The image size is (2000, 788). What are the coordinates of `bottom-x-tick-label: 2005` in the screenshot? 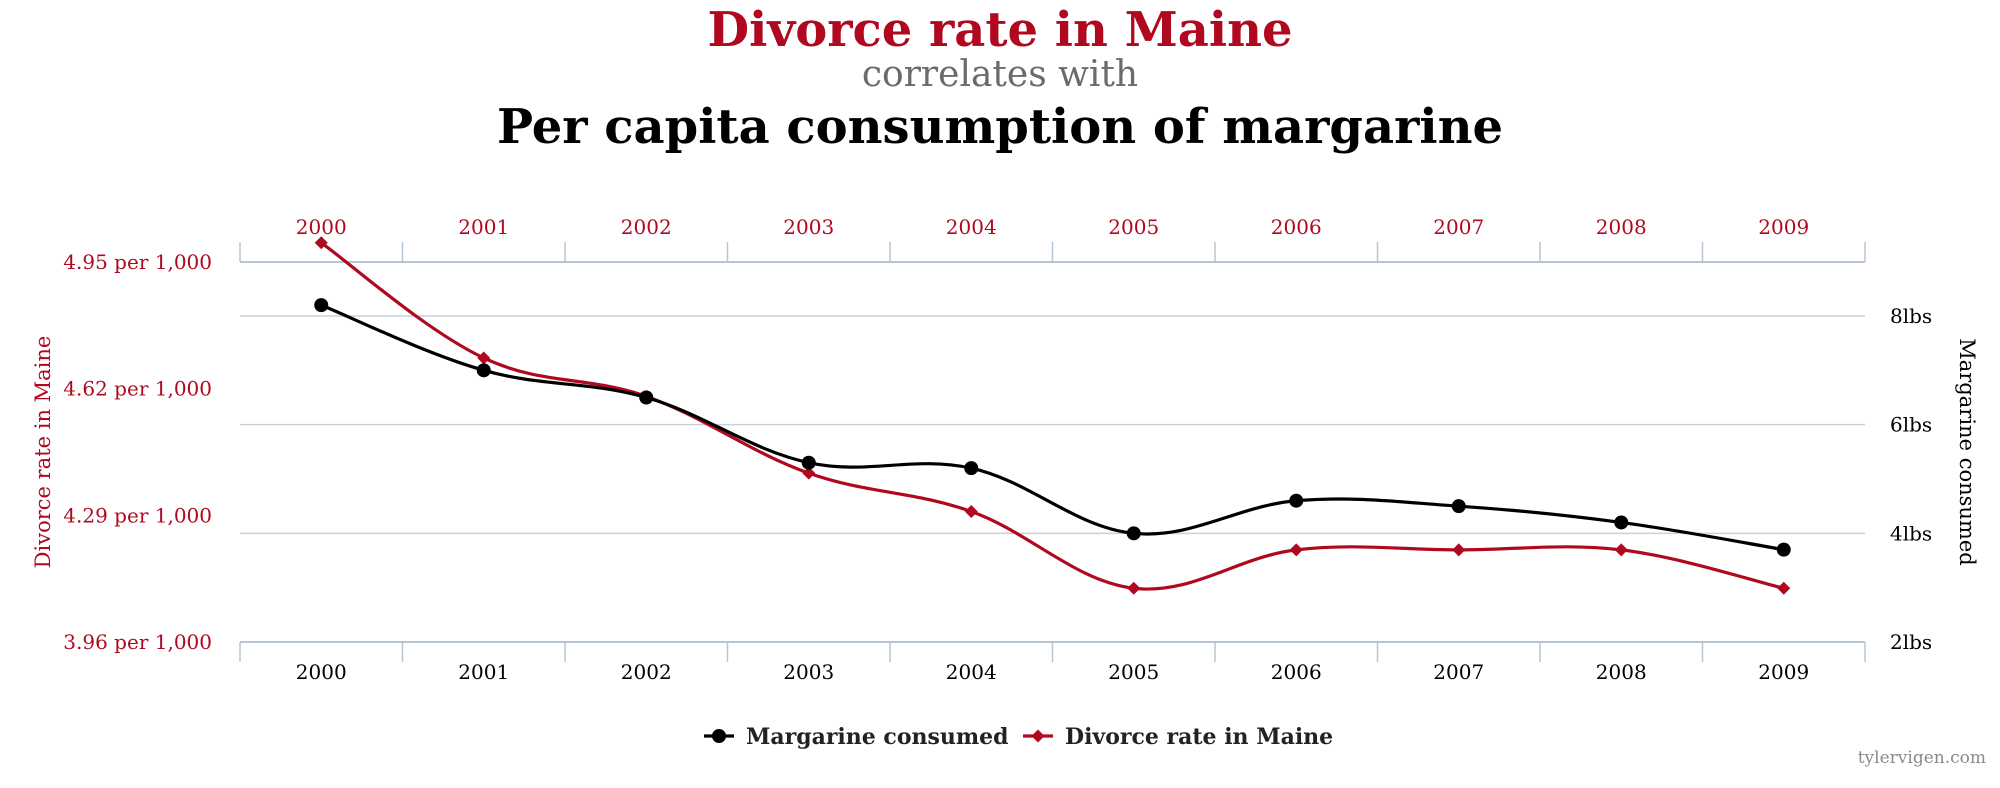 It's located at (1133, 672).